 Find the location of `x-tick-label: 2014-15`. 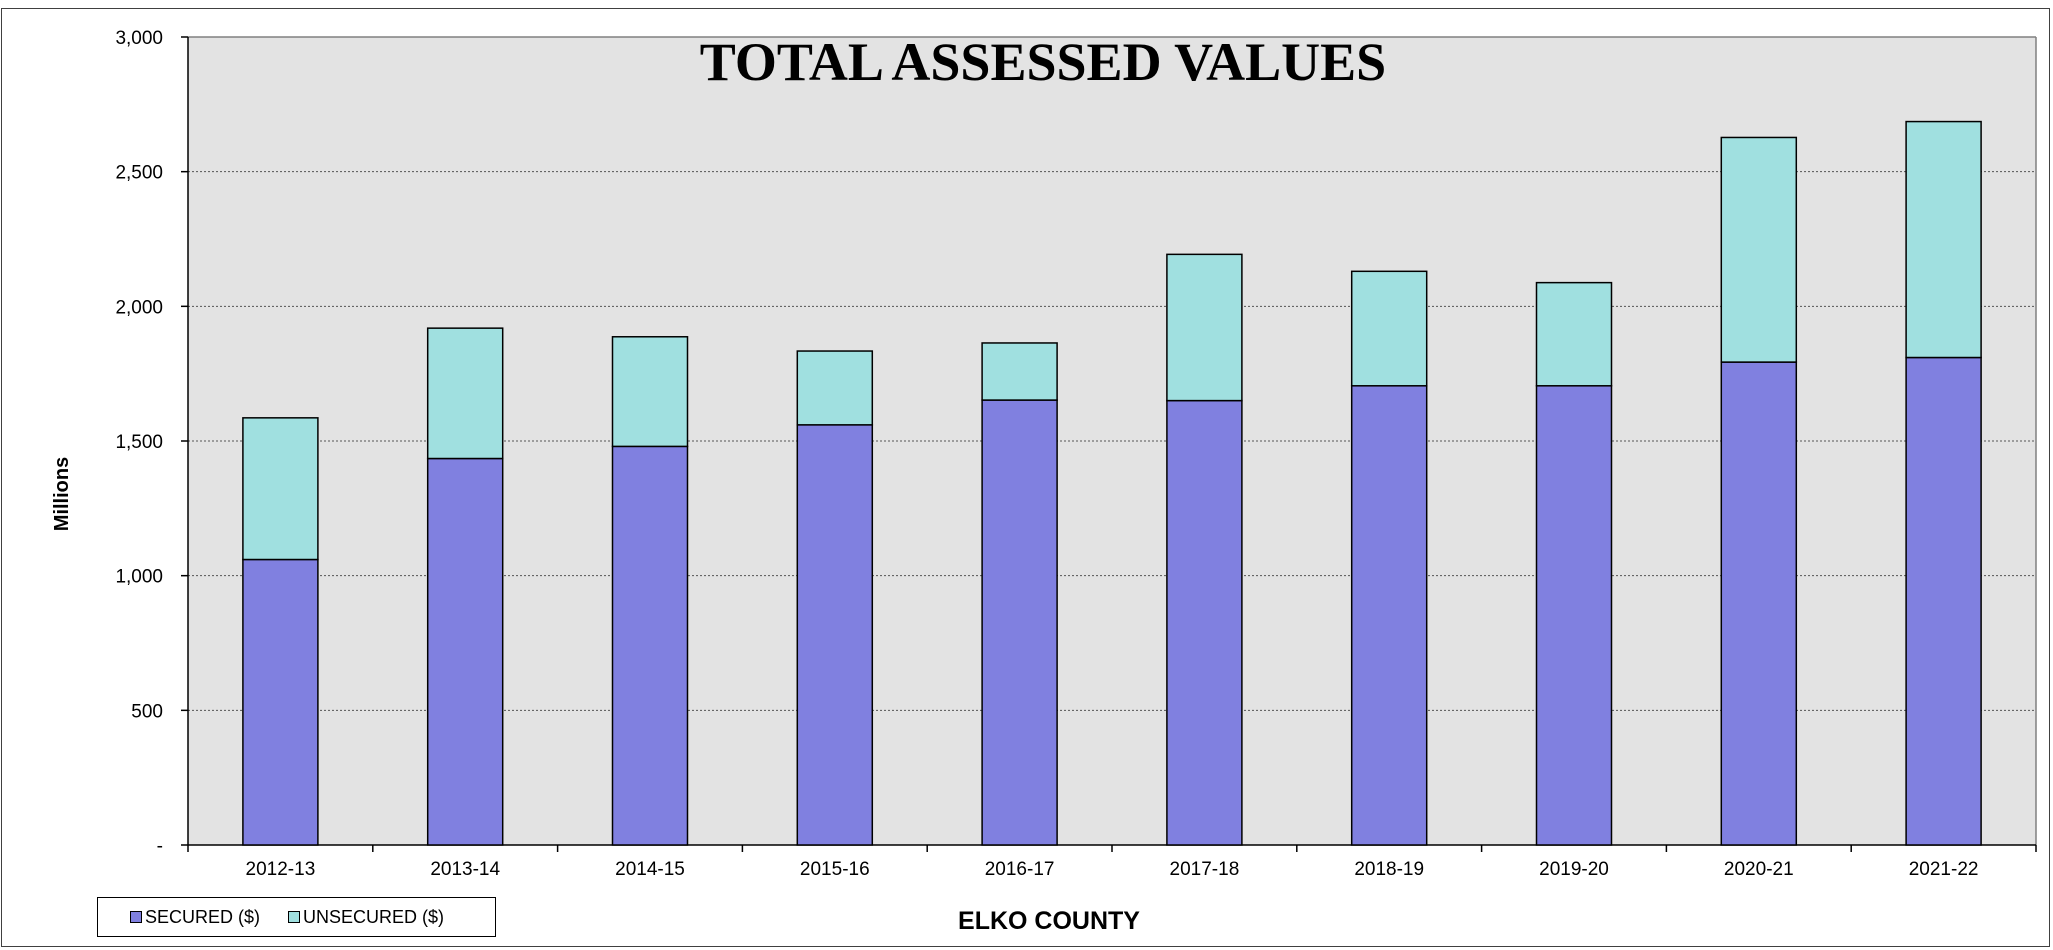

x-tick-label: 2014-15 is located at coordinates (650, 869).